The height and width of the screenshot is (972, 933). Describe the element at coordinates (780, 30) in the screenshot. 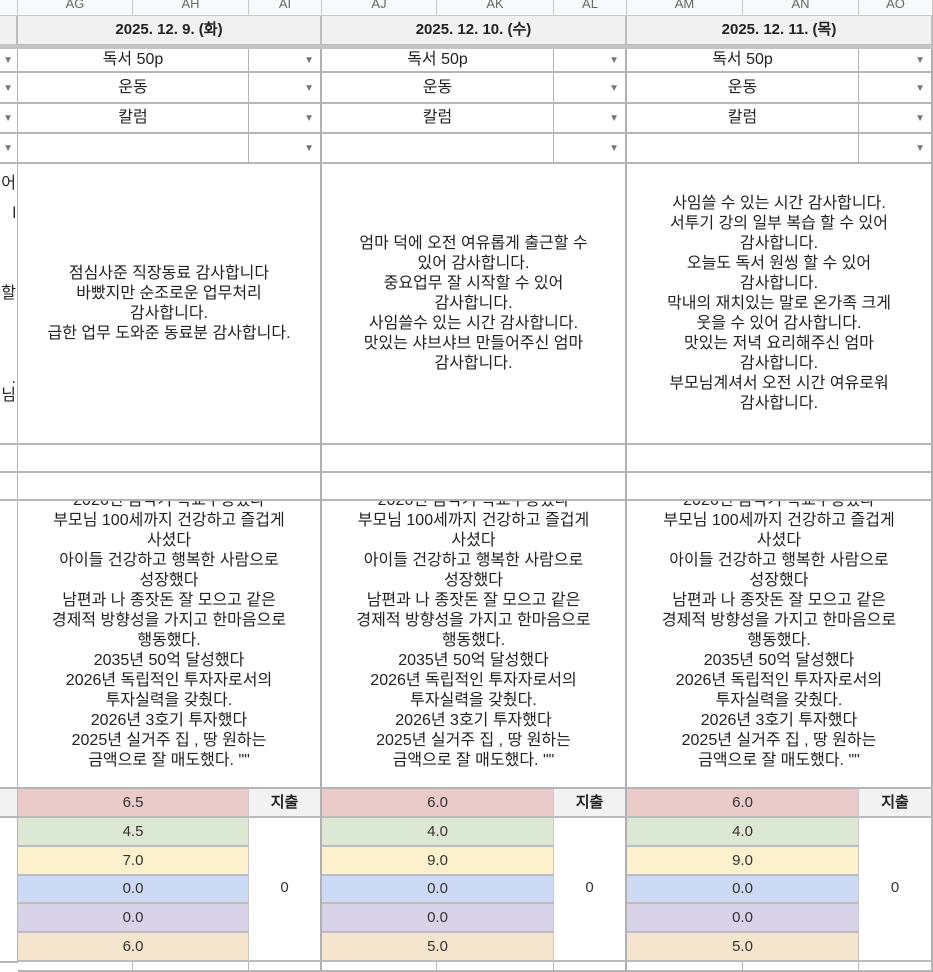

I see `date-header: 2025. 12. 11. (목)` at that location.